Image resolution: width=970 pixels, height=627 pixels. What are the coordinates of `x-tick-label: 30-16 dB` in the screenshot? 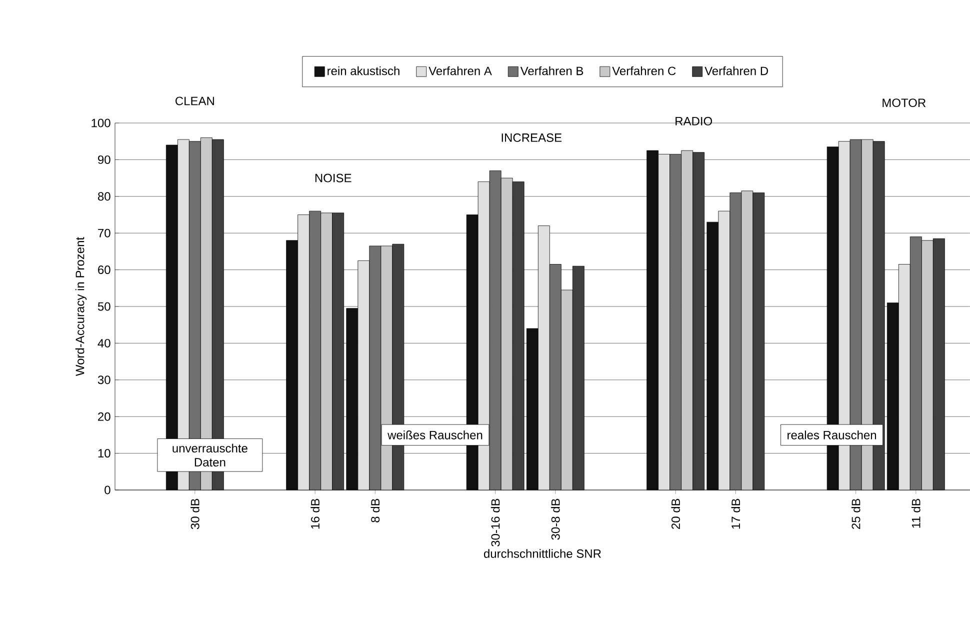 It's located at (495, 522).